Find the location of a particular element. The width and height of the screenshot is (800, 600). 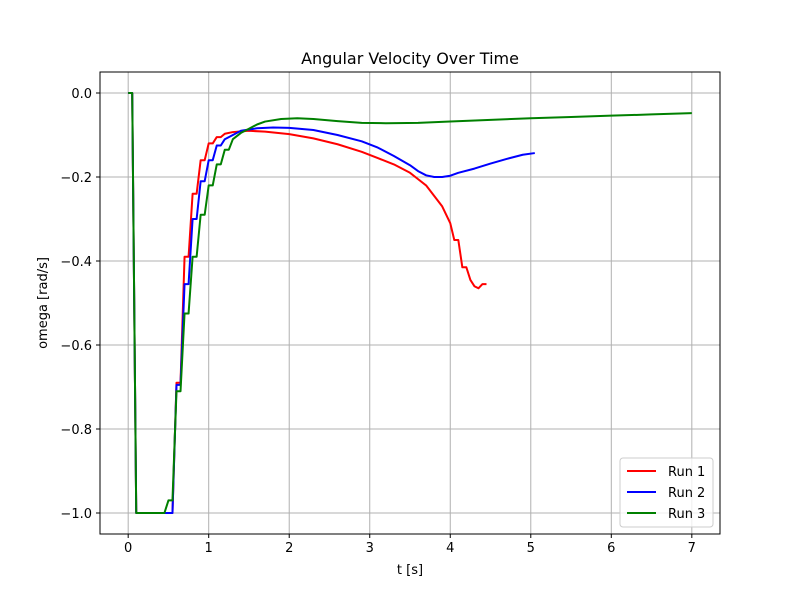

y-tick-label: 0.0 is located at coordinates (81, 94).